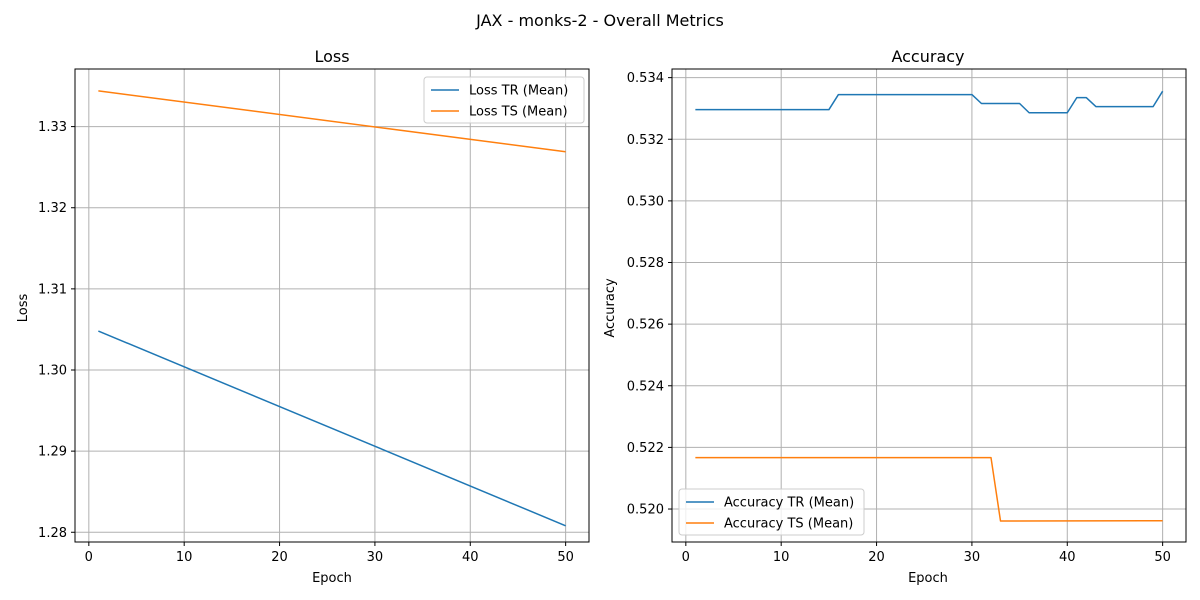 Image resolution: width=1200 pixels, height=600 pixels. What do you see at coordinates (789, 503) in the screenshot?
I see `accuracy-legend-label: Accuracy TR (Mean)` at bounding box center [789, 503].